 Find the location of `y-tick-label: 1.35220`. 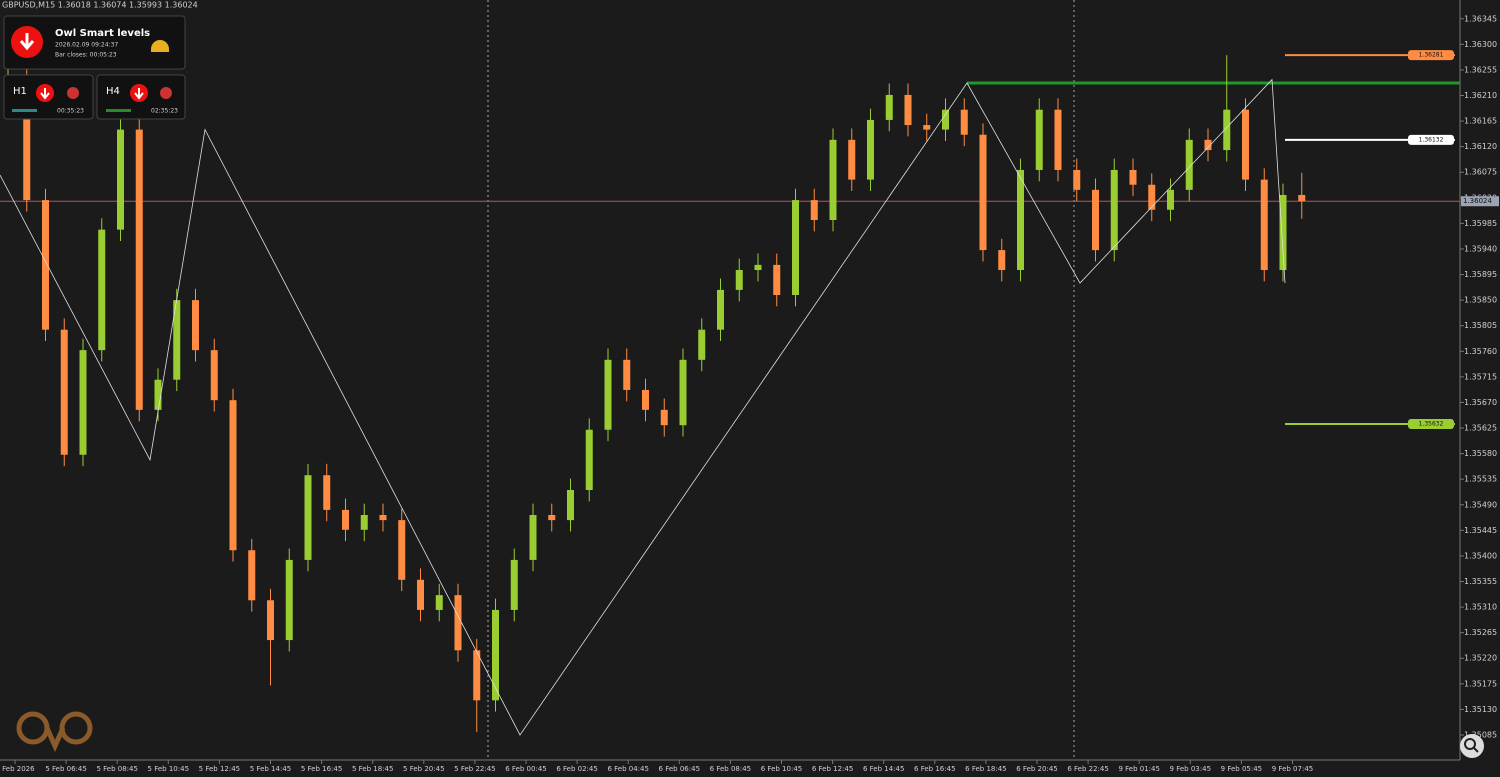

y-tick-label: 1.35220 is located at coordinates (1480, 658).